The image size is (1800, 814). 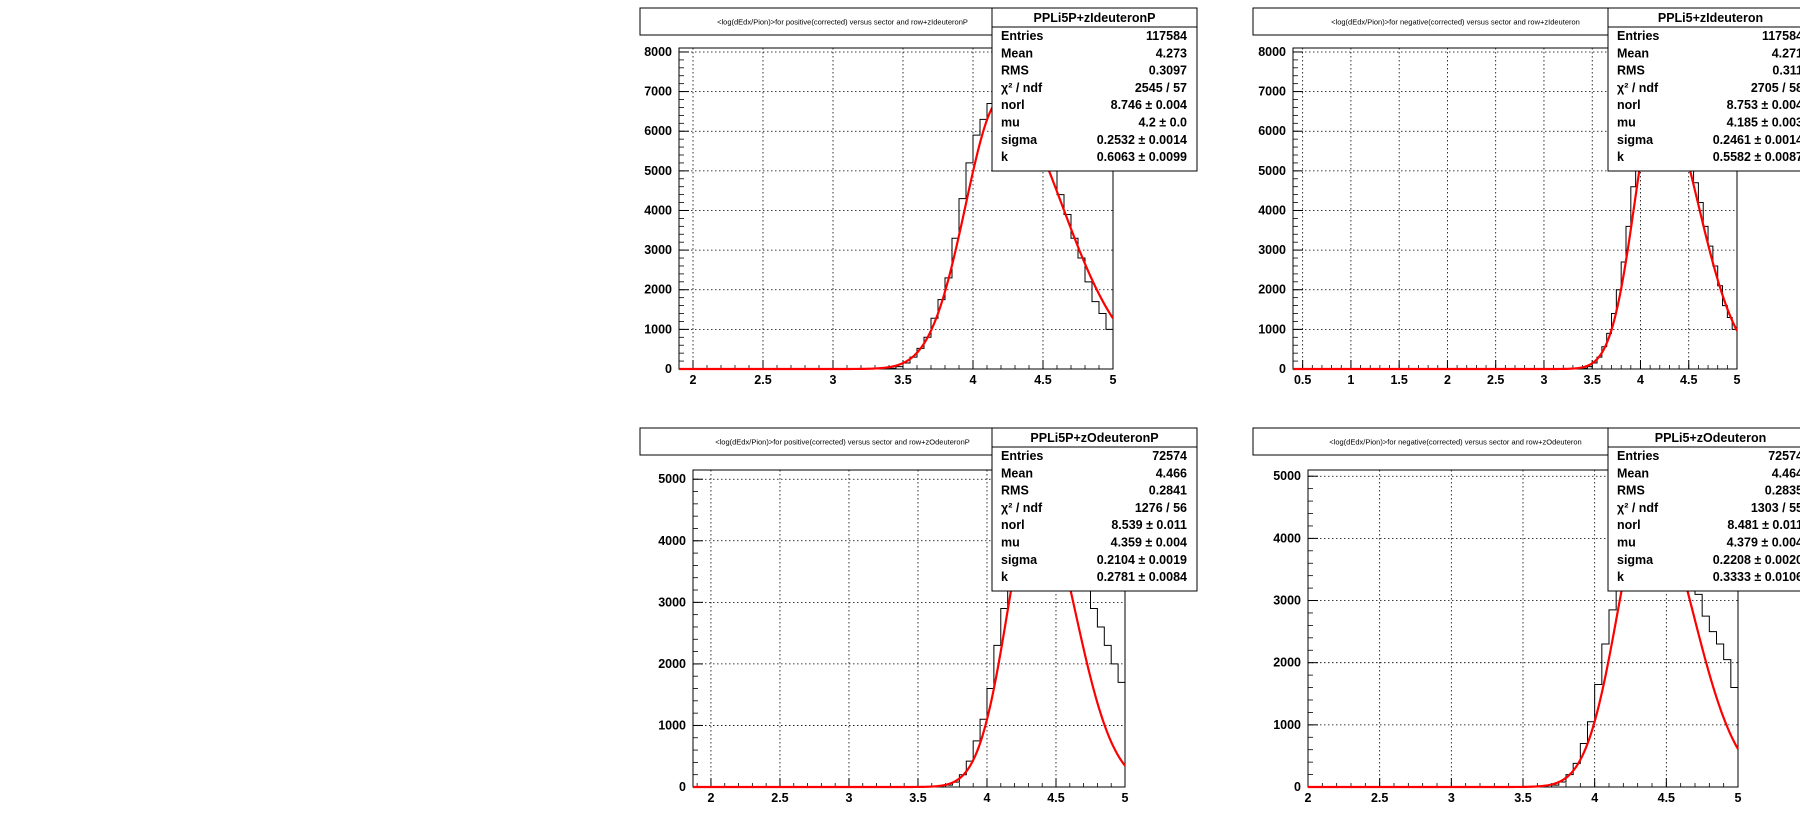 What do you see at coordinates (1272, 52) in the screenshot?
I see `y-tick-label: 8000` at bounding box center [1272, 52].